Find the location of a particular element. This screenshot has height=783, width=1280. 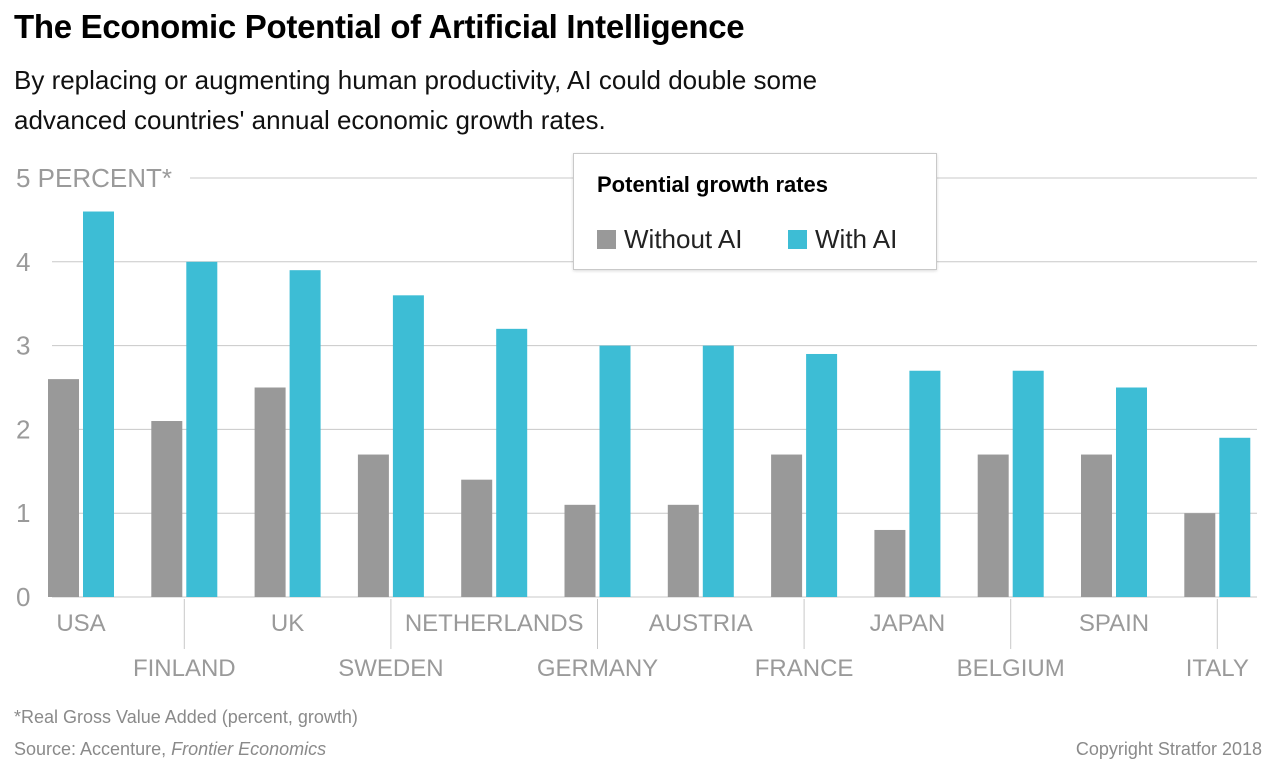

bar-without-ai-france is located at coordinates (787, 525).